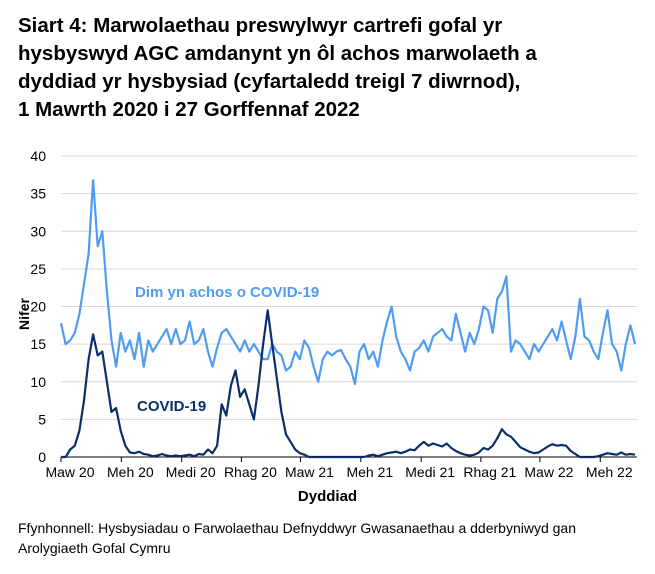 Image resolution: width=655 pixels, height=574 pixels. I want to click on y-tick-label: 10, so click(38, 382).